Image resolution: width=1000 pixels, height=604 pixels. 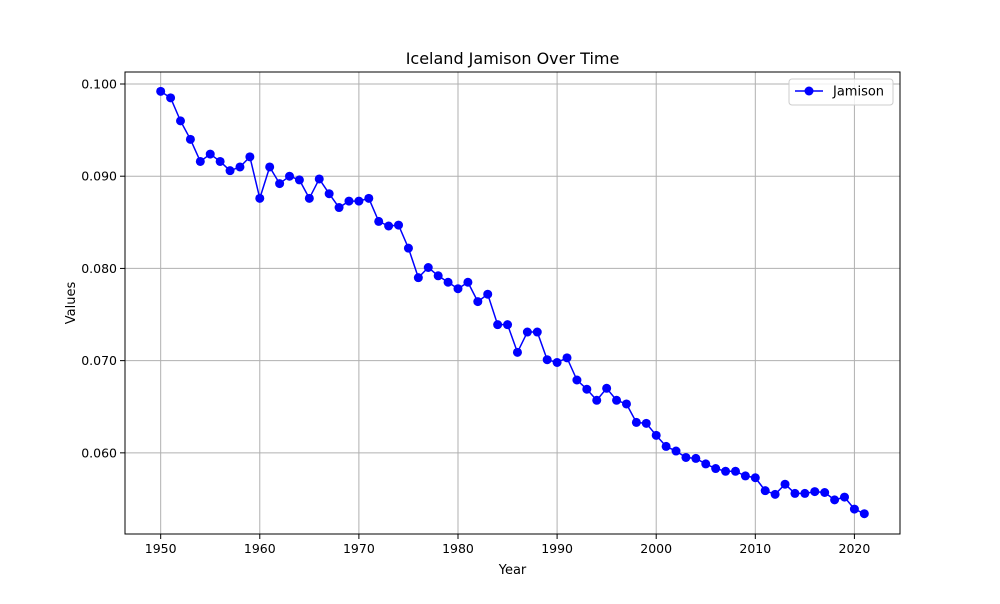 I want to click on legend: Jamison, so click(x=841, y=92).